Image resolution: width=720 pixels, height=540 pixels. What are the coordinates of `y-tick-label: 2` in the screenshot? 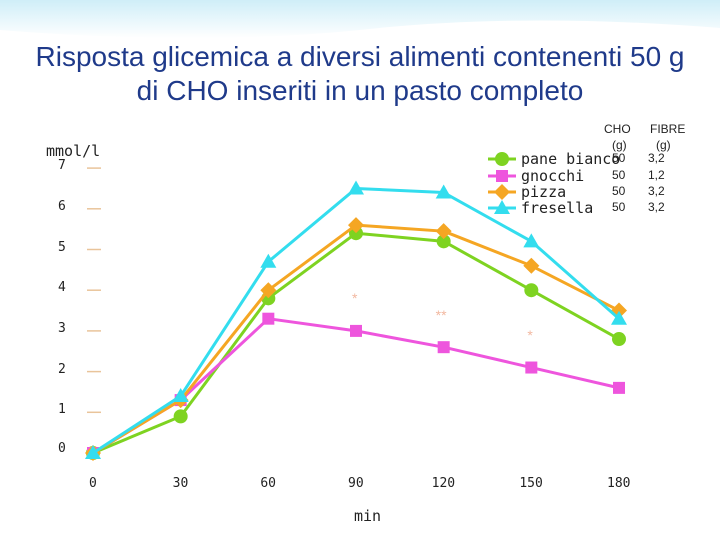 It's located at (62, 369).